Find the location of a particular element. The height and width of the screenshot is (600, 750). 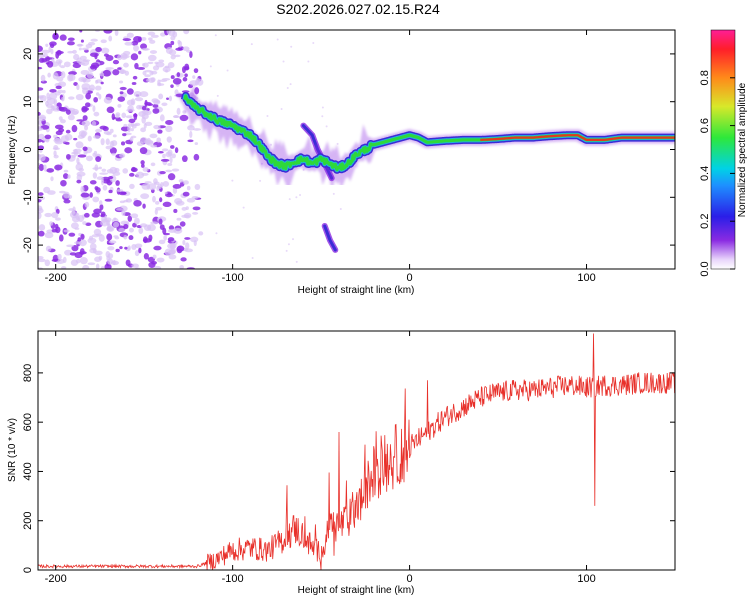

snr-y-label: SNR (10 * v/v) is located at coordinates (12, 450).